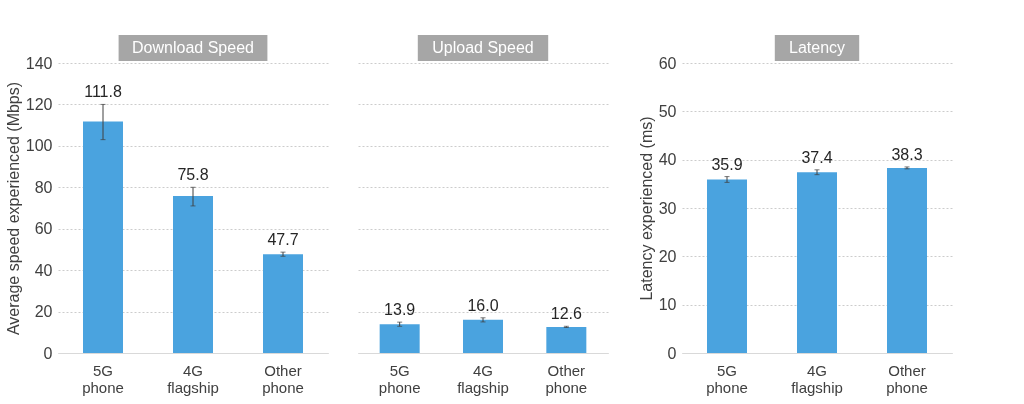 The width and height of the screenshot is (1024, 404). What do you see at coordinates (907, 154) in the screenshot?
I see `data-label: 38.3` at bounding box center [907, 154].